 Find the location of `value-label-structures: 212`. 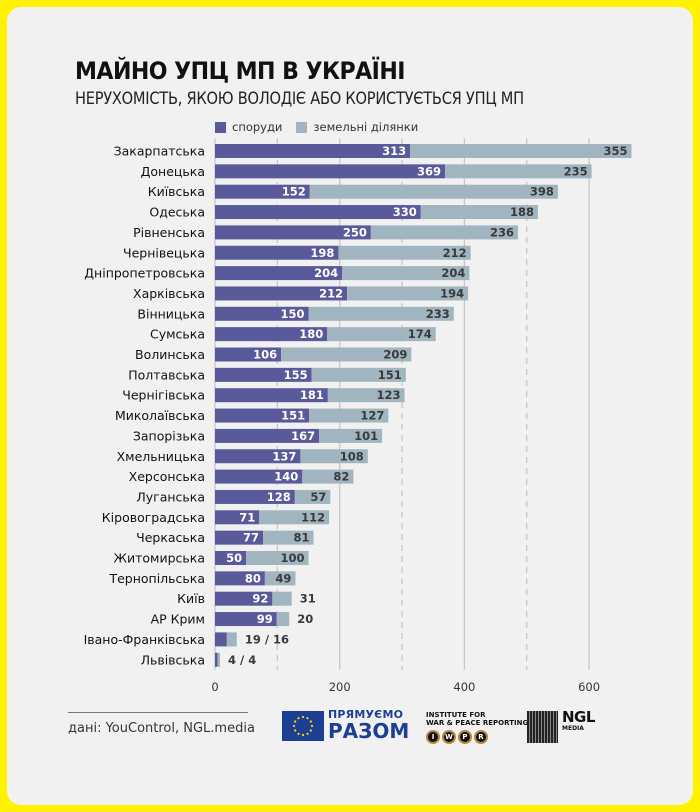

value-label-structures: 212 is located at coordinates (331, 293).